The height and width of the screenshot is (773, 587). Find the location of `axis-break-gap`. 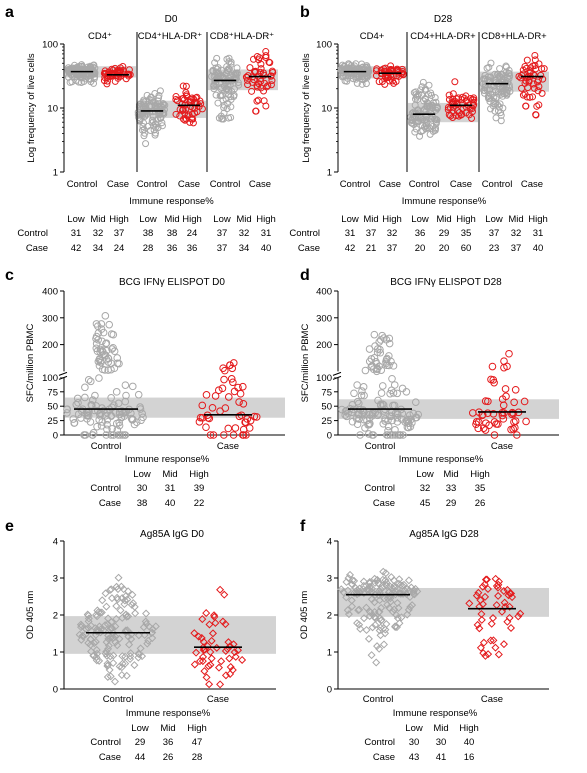

axis-break-gap is located at coordinates (338, 374).